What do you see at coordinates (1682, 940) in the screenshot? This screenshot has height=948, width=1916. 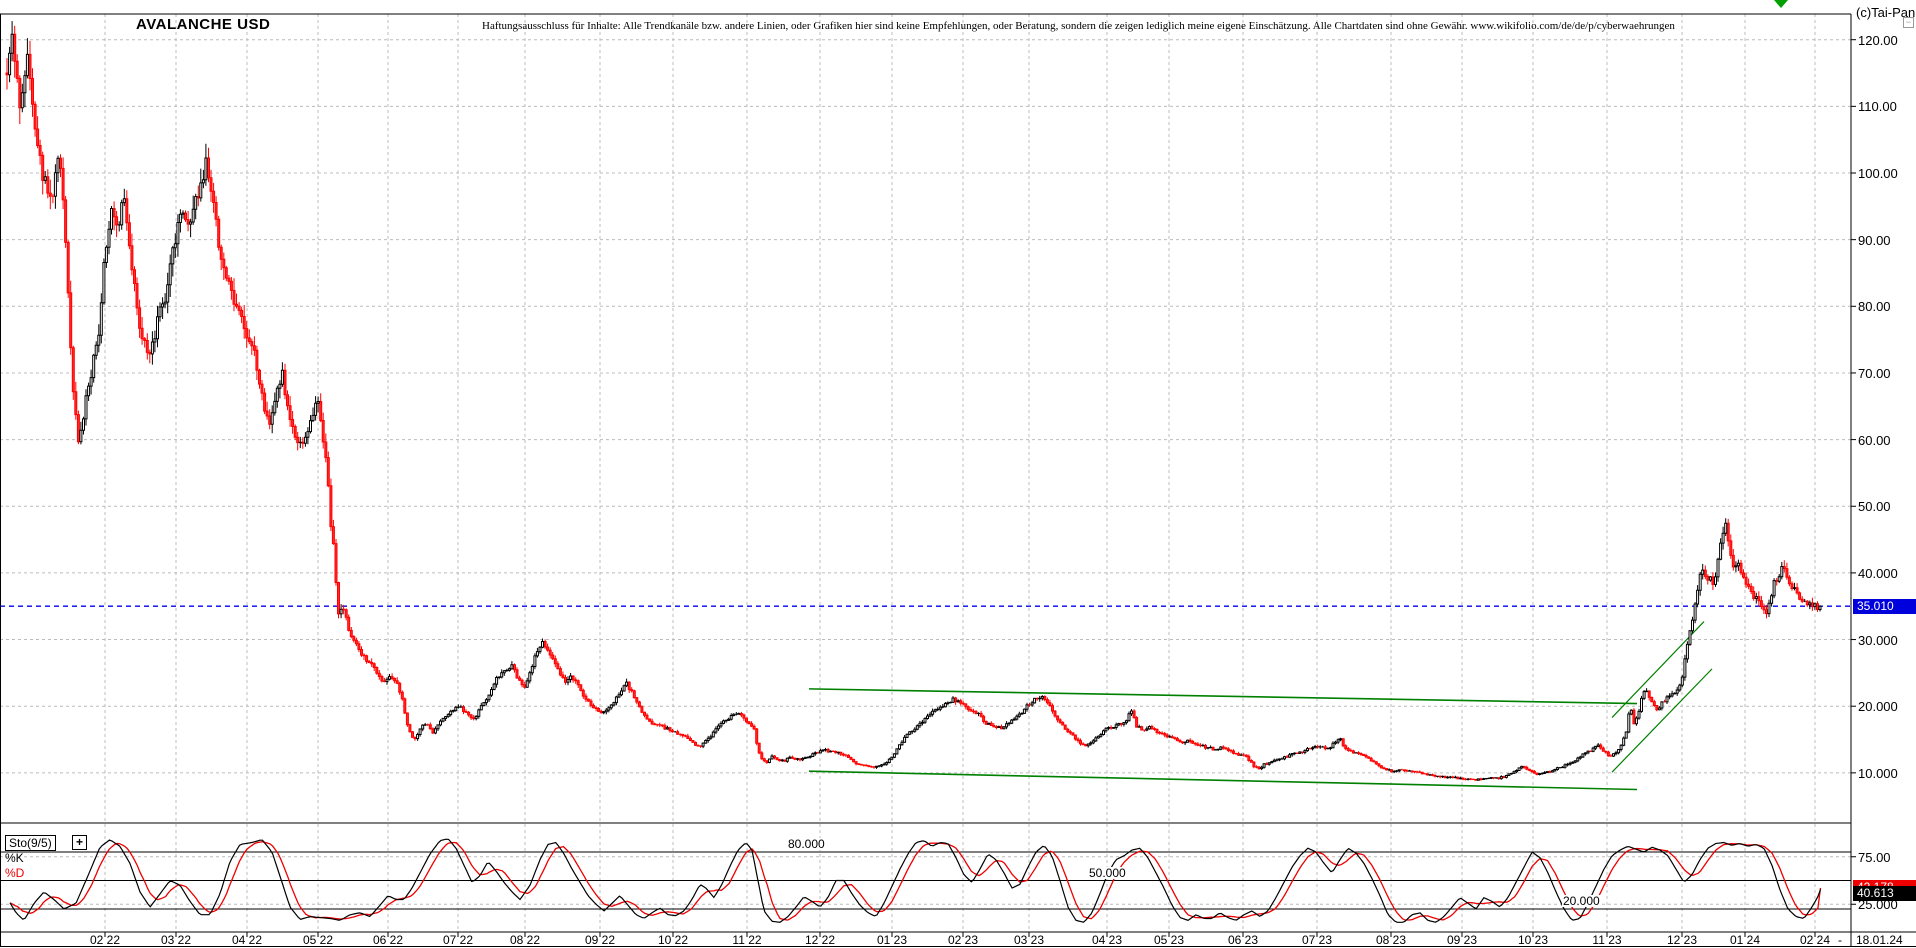 I see `month-axis-label: 12 23` at bounding box center [1682, 940].